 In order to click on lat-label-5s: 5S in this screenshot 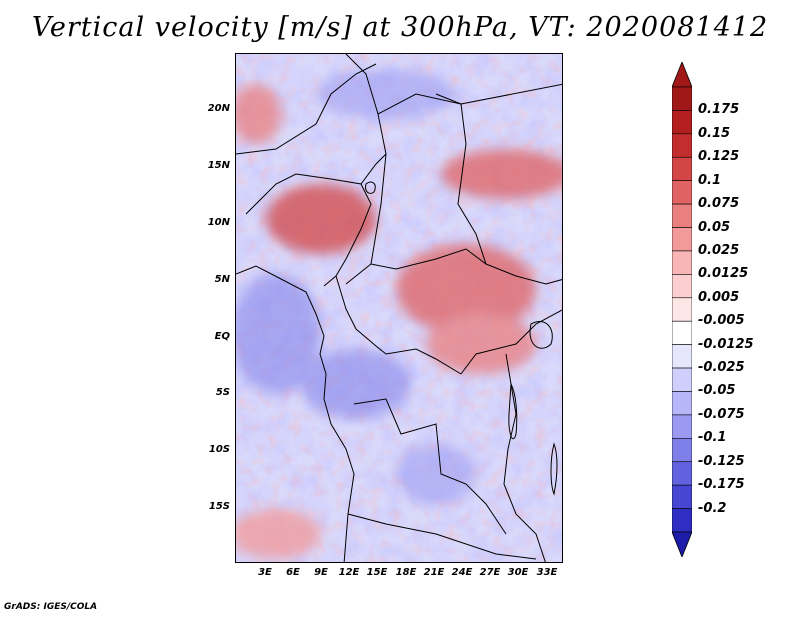, I will do `click(222, 392)`.